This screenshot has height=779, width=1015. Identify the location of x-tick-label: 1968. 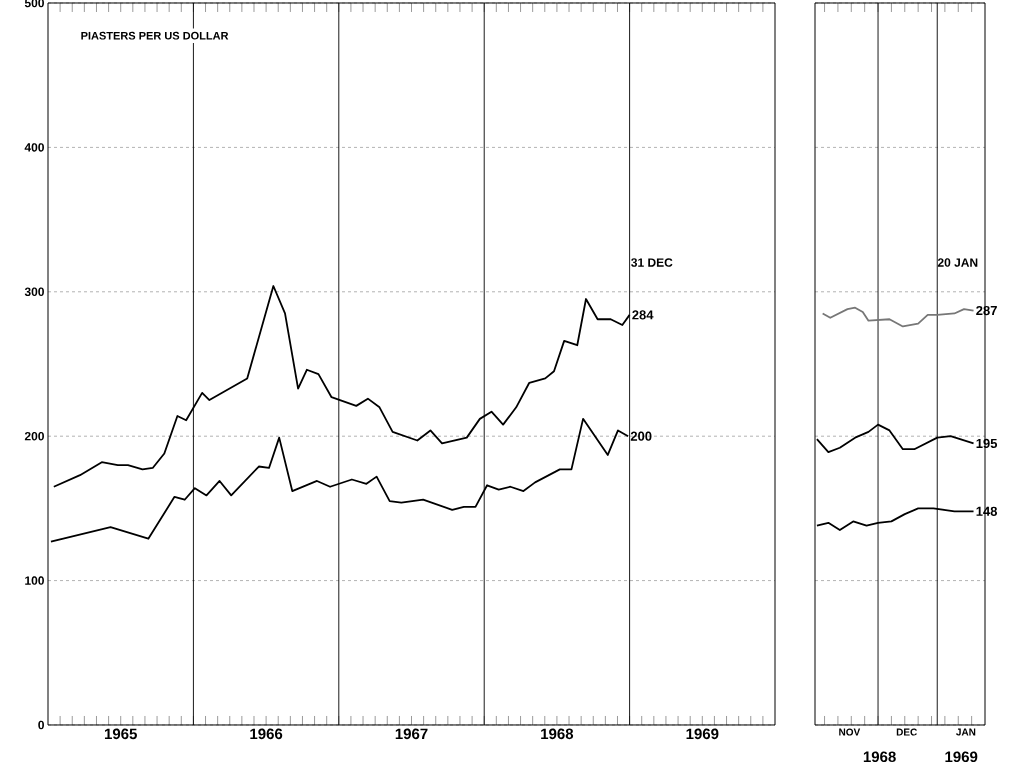
(557, 734).